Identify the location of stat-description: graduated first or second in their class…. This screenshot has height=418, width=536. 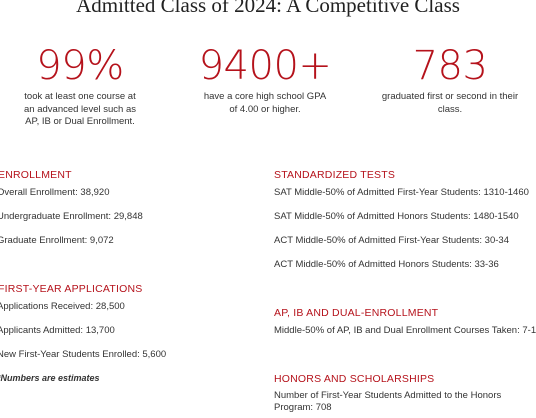
(450, 103).